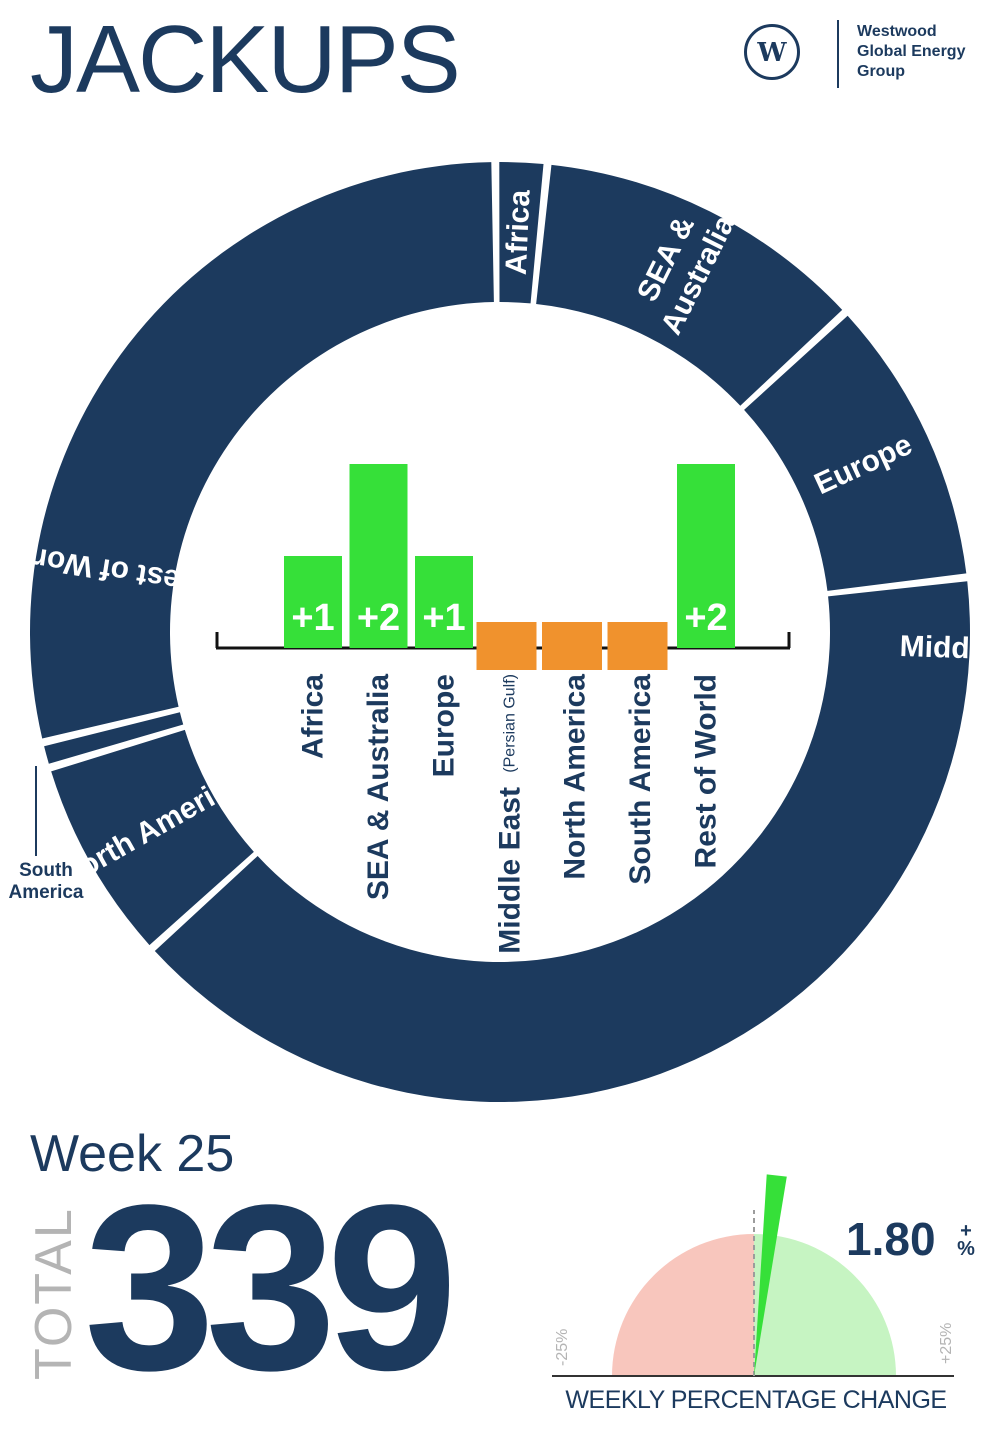 This screenshot has height=1439, width=1000. What do you see at coordinates (245, 59) in the screenshot?
I see `page-title: JACKUPS` at bounding box center [245, 59].